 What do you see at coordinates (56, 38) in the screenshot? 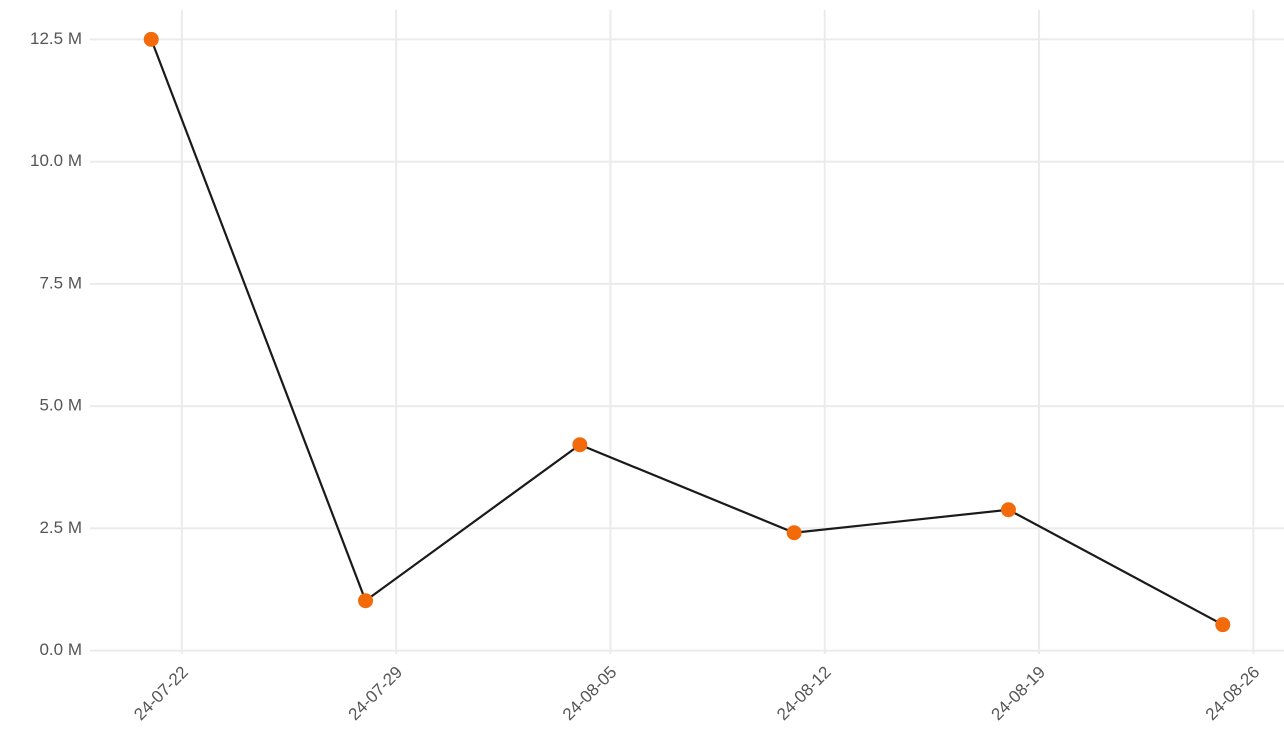
I see `y-tick-label: 12.5 M` at bounding box center [56, 38].